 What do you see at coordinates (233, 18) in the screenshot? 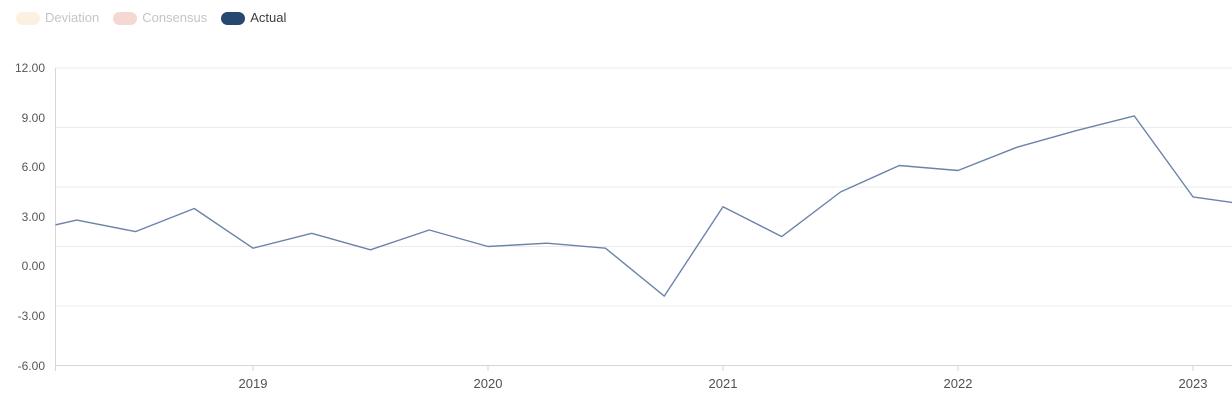
I see `actual-swatch-icon` at bounding box center [233, 18].